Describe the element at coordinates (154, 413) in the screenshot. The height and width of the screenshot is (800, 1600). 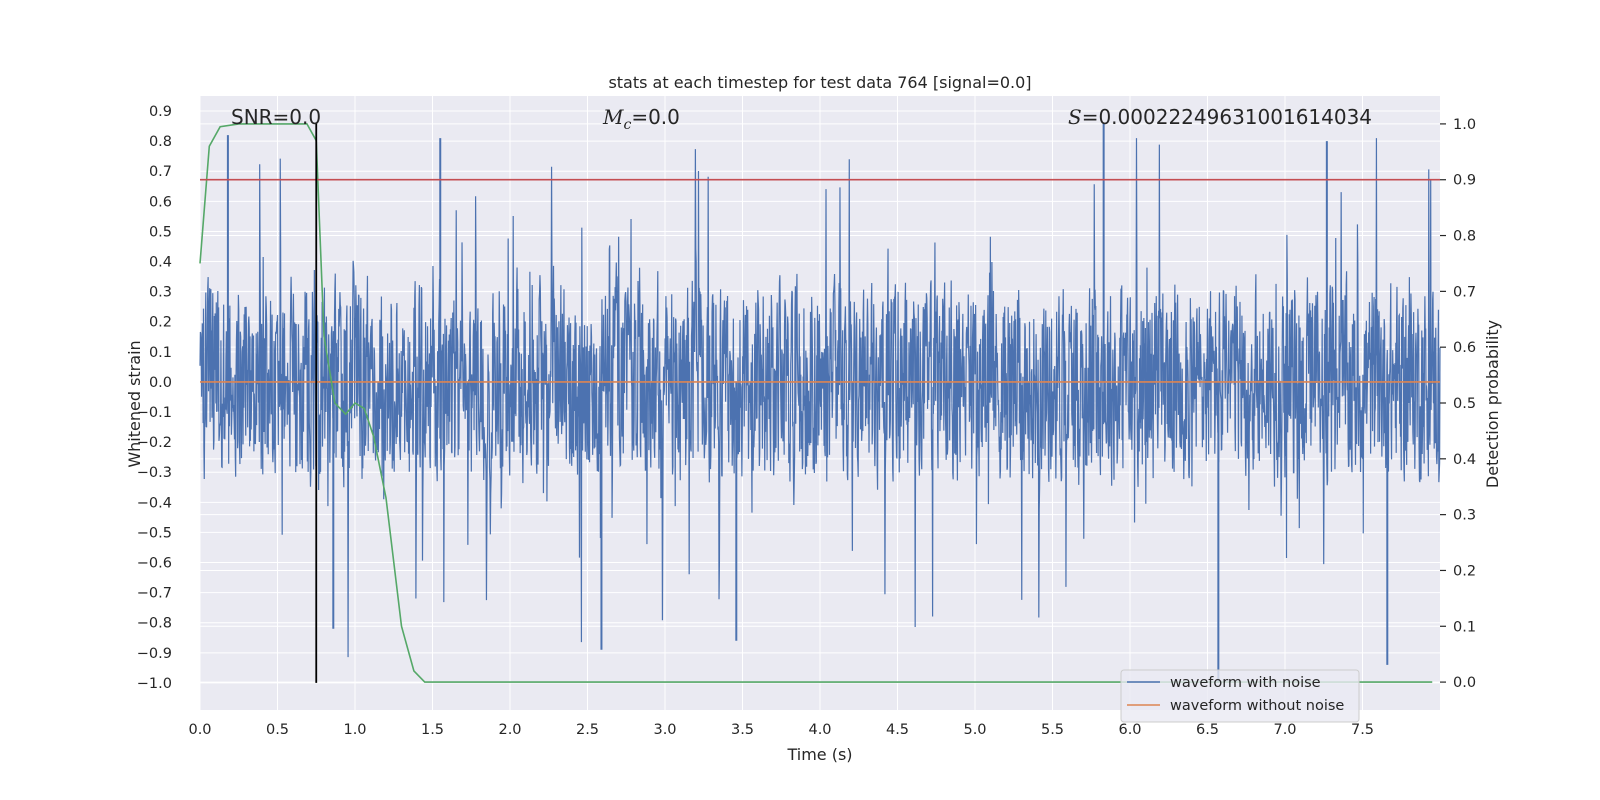
I see `y-tick-label: −0.1` at that location.